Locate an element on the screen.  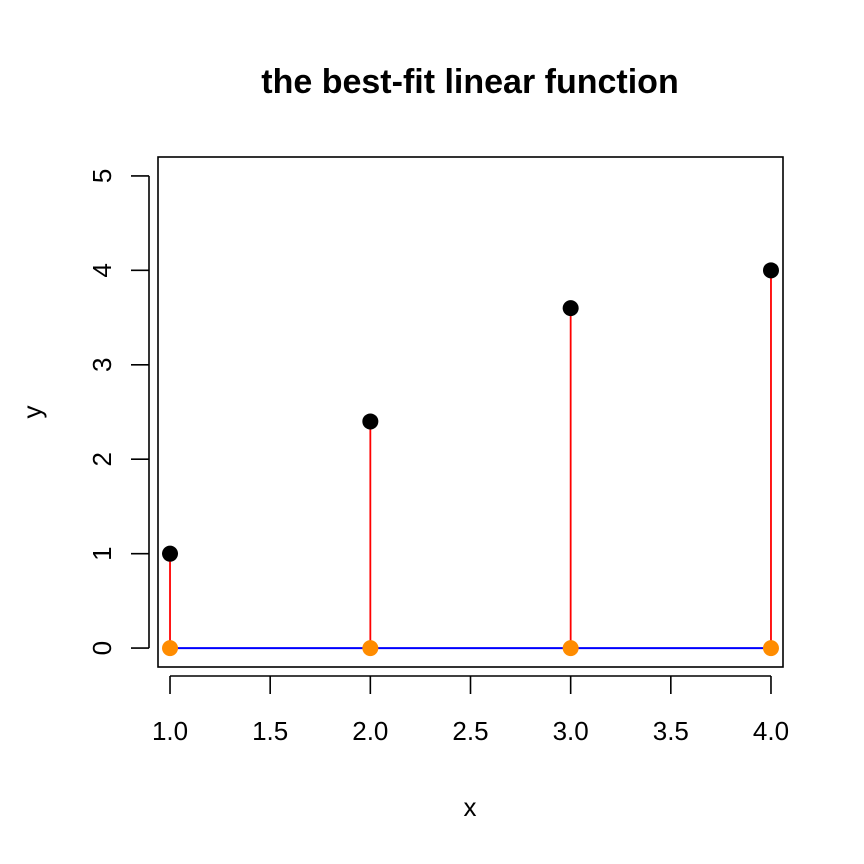
x-tick-label: 3.0 is located at coordinates (571, 731).